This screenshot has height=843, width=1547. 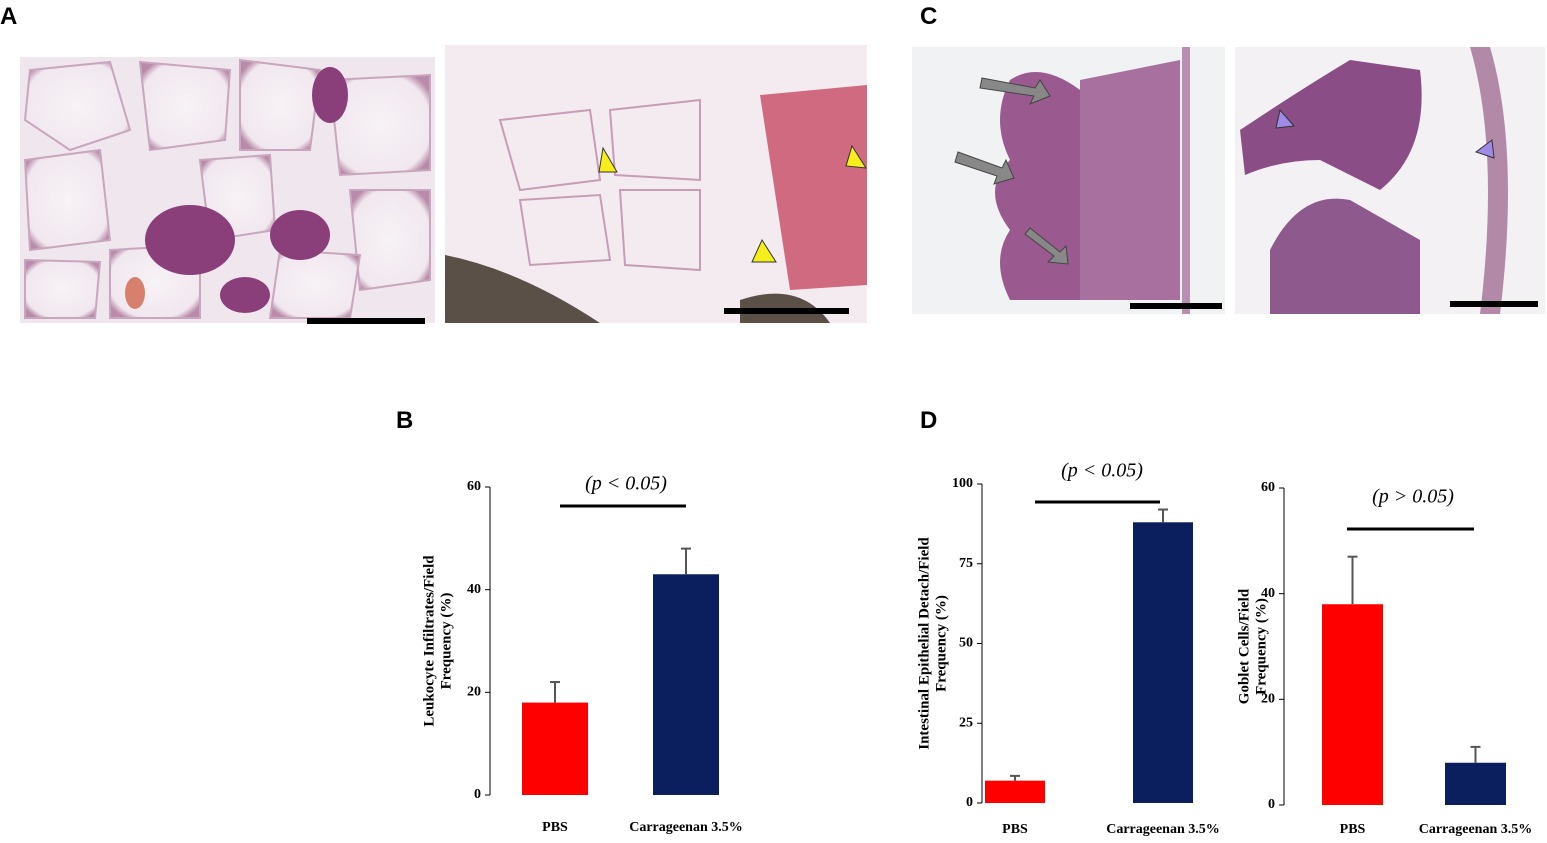 What do you see at coordinates (8, 16) in the screenshot?
I see `panel-label: A` at bounding box center [8, 16].